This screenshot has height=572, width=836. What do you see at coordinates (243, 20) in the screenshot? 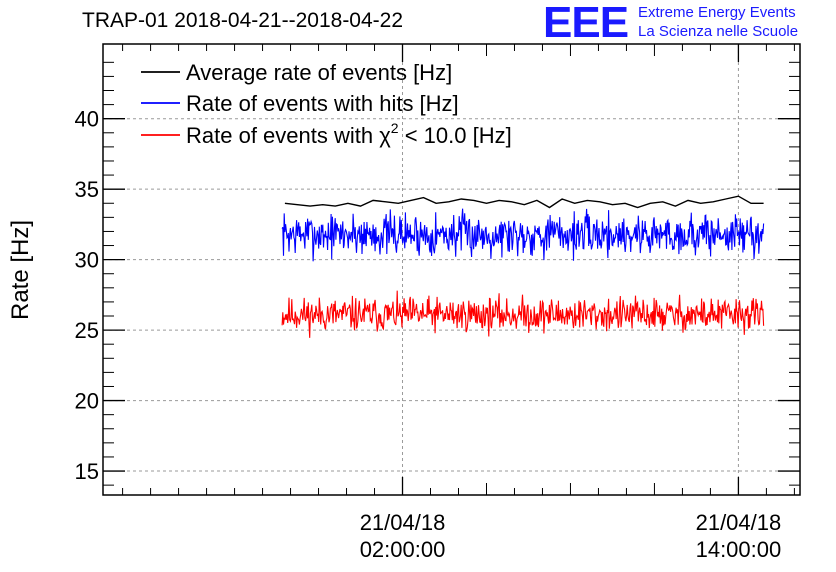
I see `chart-title: TRAP-01 2018-04-21--2018-04-22` at bounding box center [243, 20].